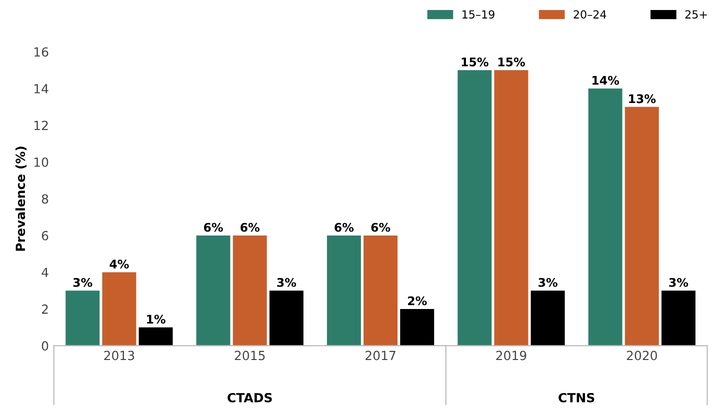  I want to click on text: CTADS, so click(250, 397).